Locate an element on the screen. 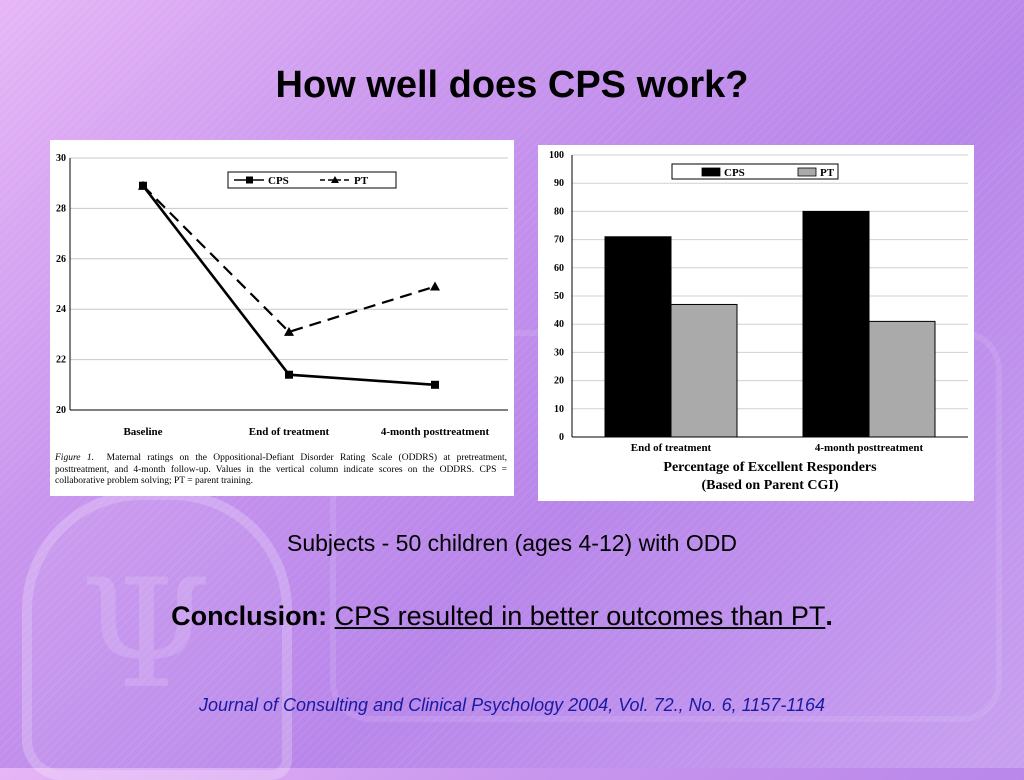 This screenshot has width=1024, height=780. conclusion-label: Conclusion: is located at coordinates (249, 616).